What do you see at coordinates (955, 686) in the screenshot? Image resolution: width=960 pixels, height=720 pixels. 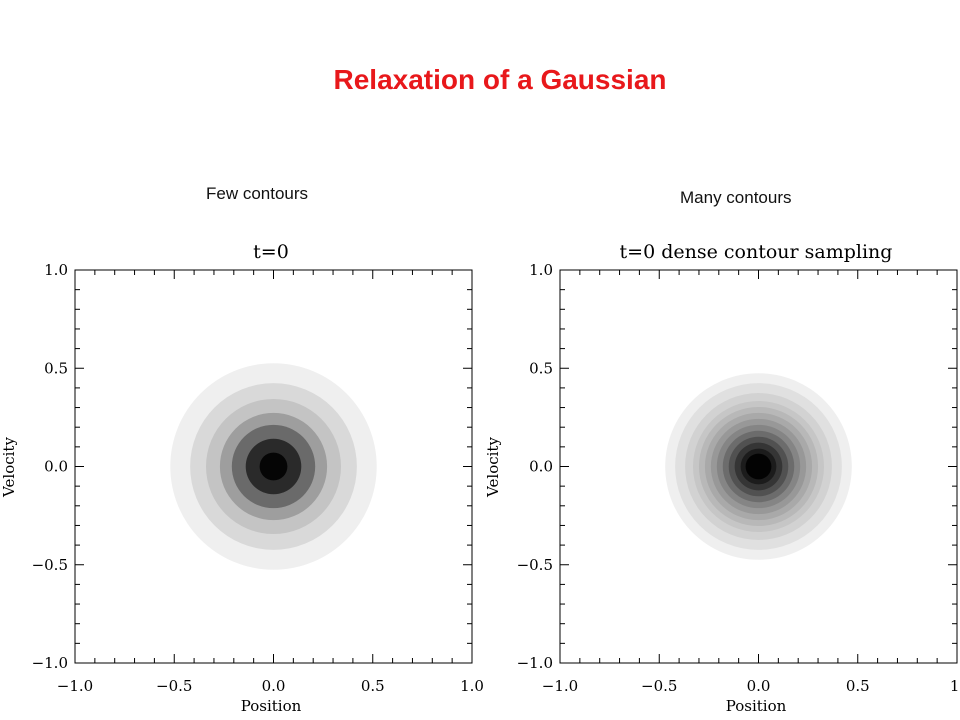 I see `x-tick-label: 1.` at bounding box center [955, 686].